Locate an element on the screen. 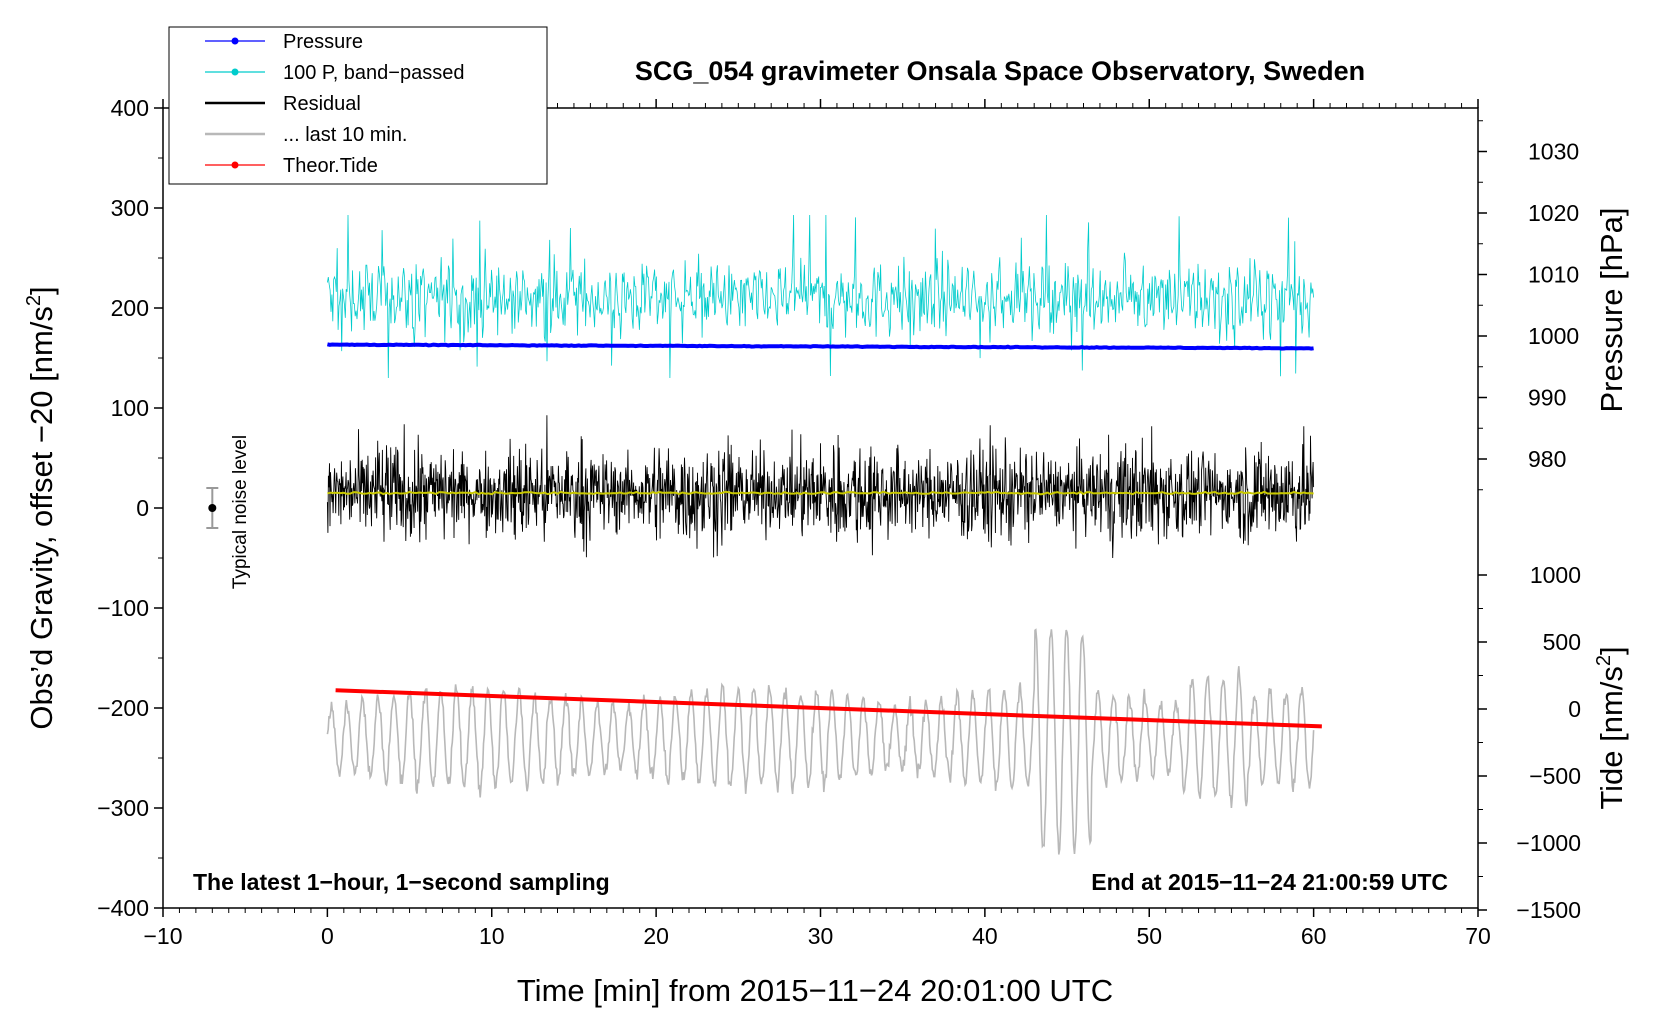 The height and width of the screenshot is (1020, 1660). pressure-tick-label: 1020 is located at coordinates (1553, 213).